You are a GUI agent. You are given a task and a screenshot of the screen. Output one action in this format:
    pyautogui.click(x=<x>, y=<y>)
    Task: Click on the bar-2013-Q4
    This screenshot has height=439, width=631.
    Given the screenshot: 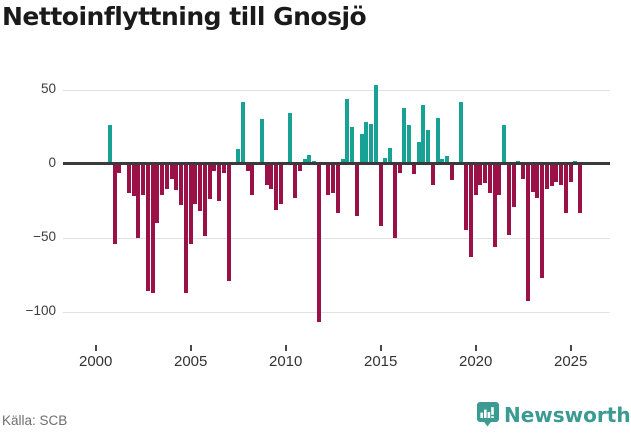 What is the action you would take?
    pyautogui.click(x=356, y=189)
    